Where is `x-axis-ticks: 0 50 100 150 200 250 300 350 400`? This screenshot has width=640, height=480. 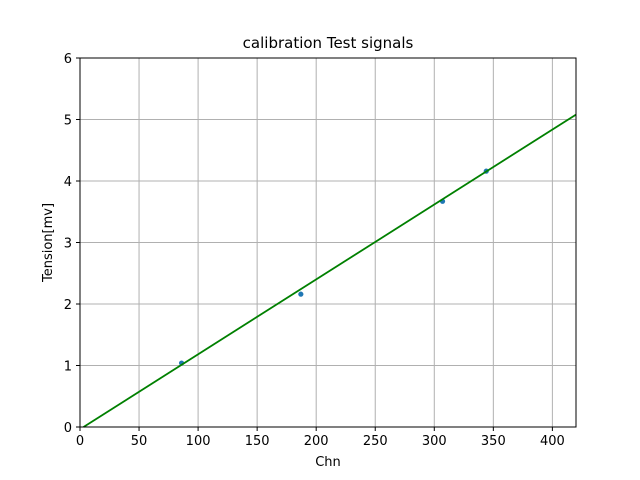 x-axis-ticks: 0 50 100 150 200 250 300 350 400 is located at coordinates (320, 438).